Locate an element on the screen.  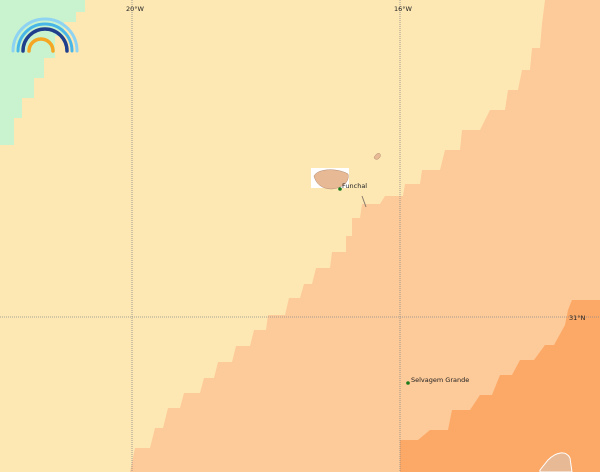
desertas-island is located at coordinates (364, 201).